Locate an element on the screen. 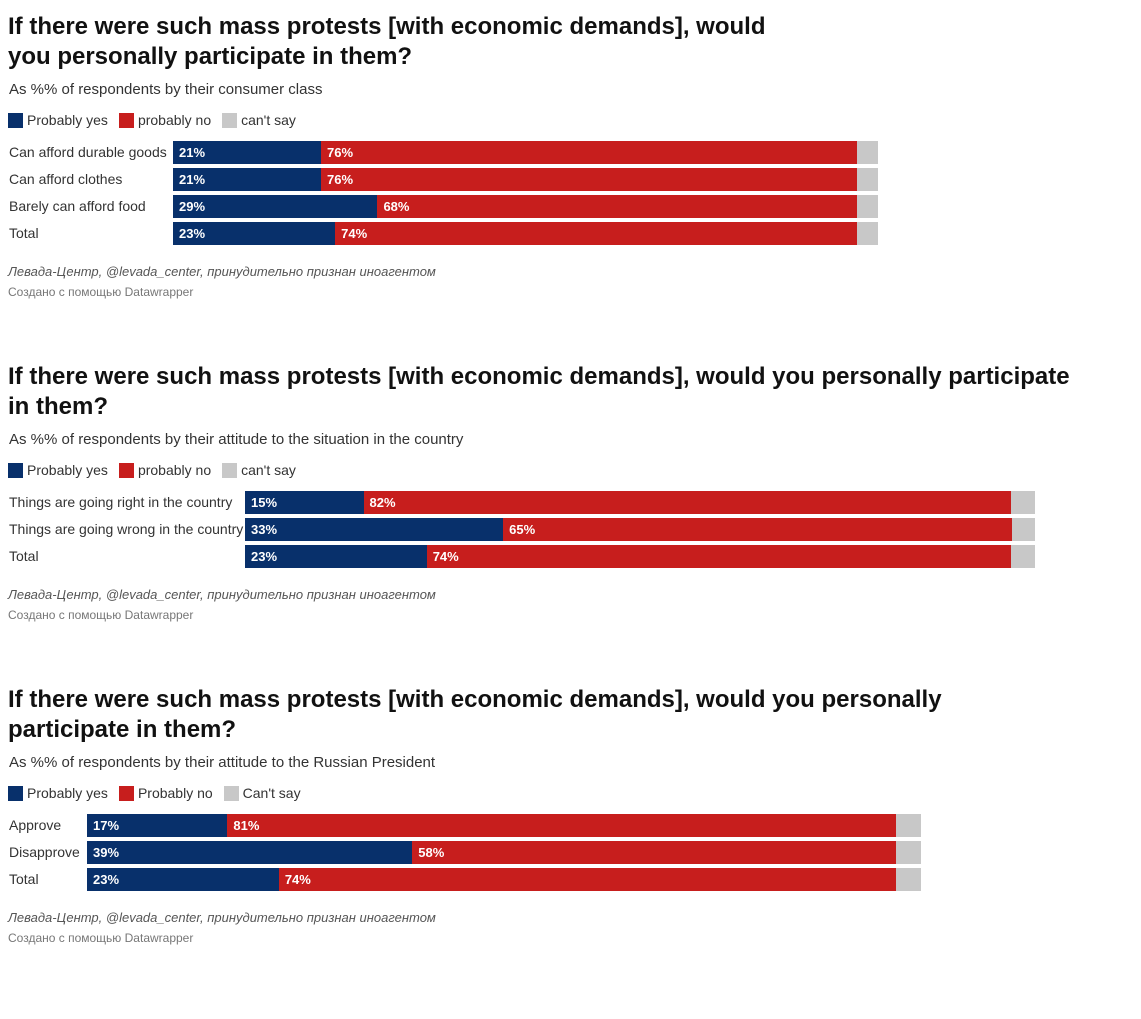 This screenshot has width=1141, height=1019. legend-label-no: probably no is located at coordinates (174, 120).